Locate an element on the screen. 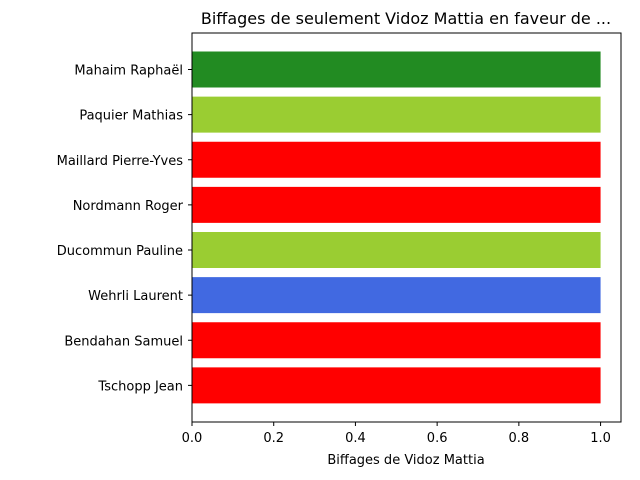  x-axis-ticks: 0.0 0.2 0.4 0.6 0.8 1.0 is located at coordinates (396, 434).